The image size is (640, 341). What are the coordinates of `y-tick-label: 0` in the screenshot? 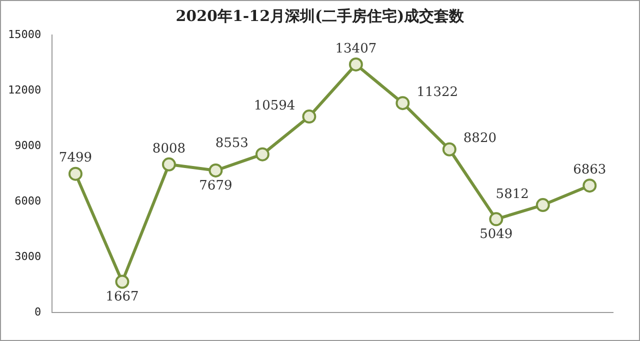 It's located at (38, 311).